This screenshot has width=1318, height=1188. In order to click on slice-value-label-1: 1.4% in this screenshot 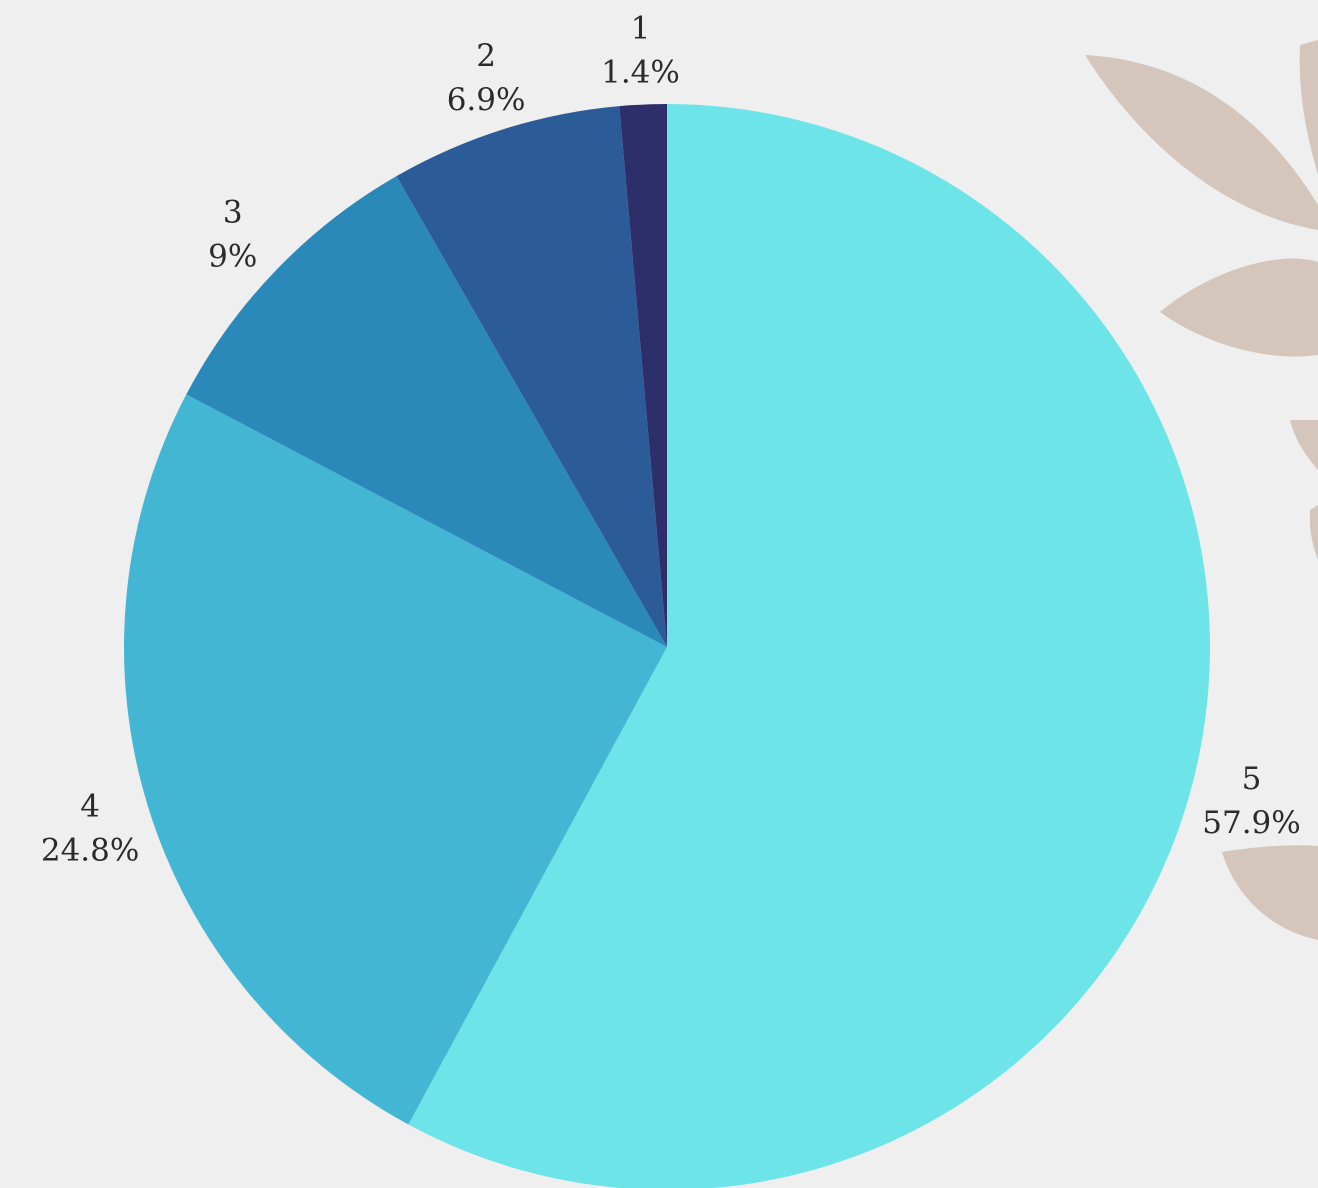, I will do `click(640, 73)`.